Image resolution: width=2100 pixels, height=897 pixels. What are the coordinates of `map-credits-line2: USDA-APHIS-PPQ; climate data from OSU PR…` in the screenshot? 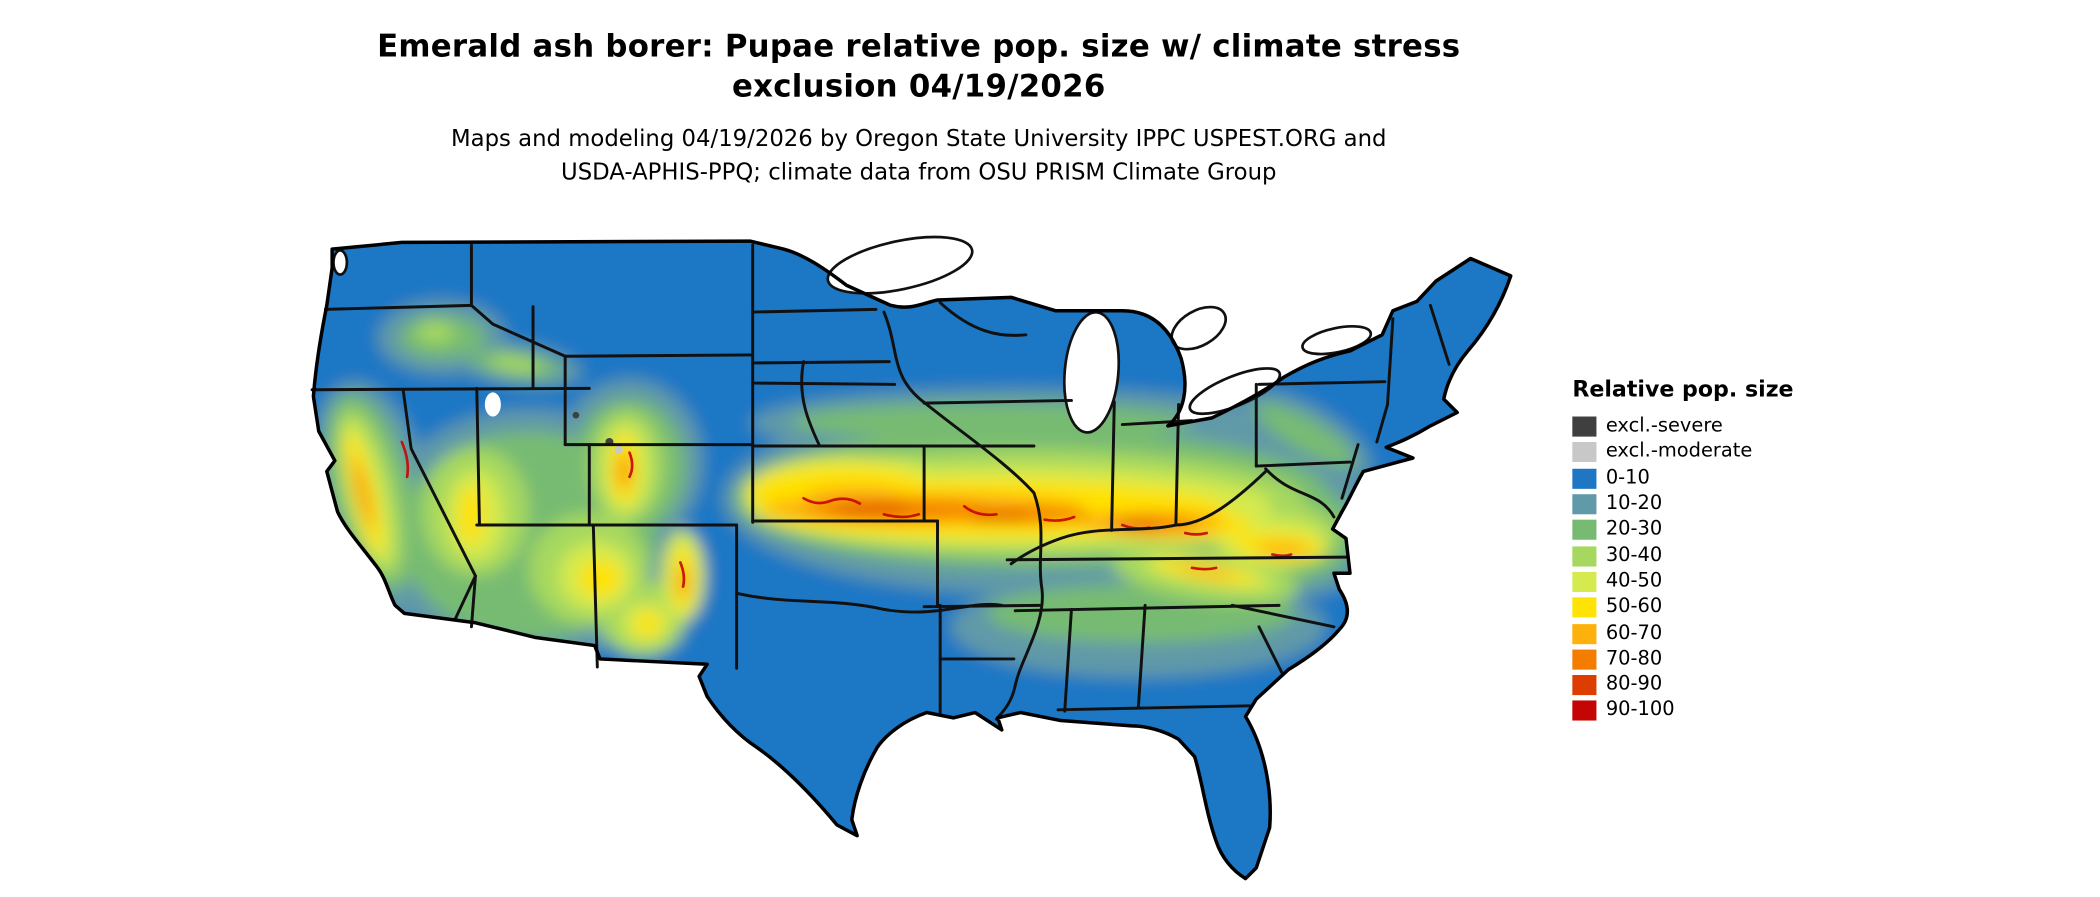 It's located at (919, 173).